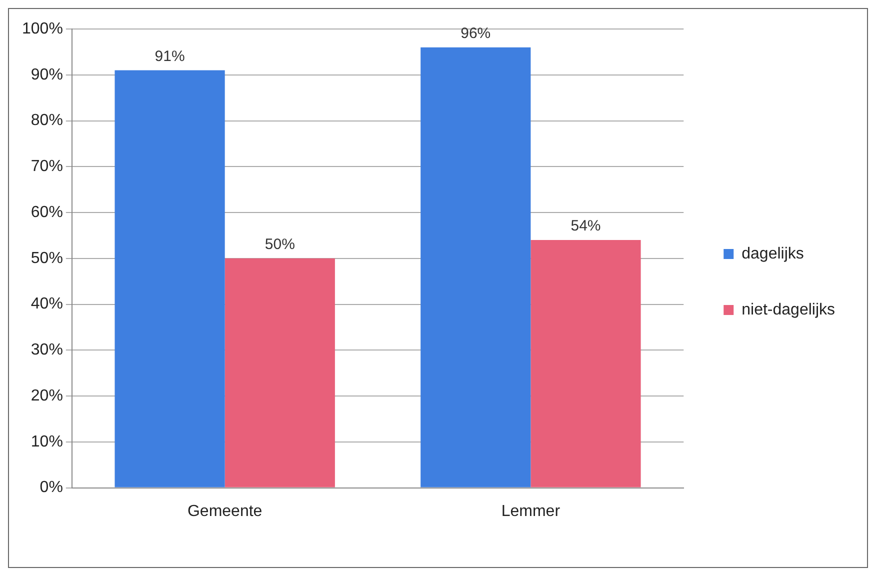  What do you see at coordinates (46, 258) in the screenshot?
I see `y-tick-label: 50%` at bounding box center [46, 258].